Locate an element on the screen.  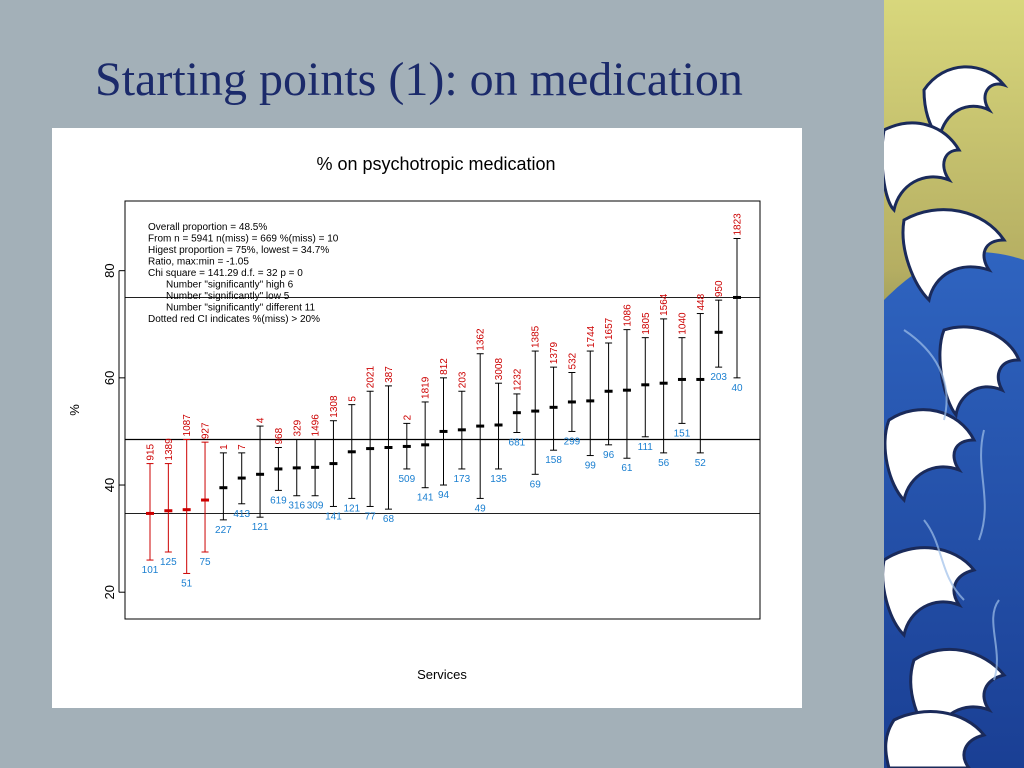
service-5: 1 227 is located at coordinates (223, 490).